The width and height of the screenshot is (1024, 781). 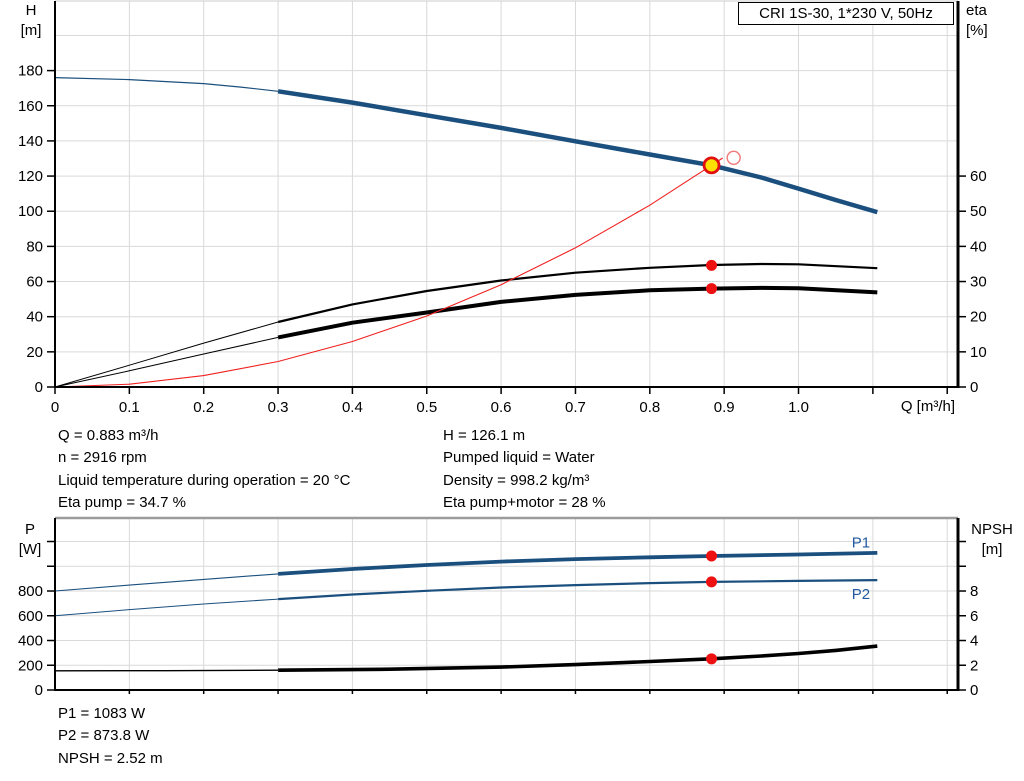 I want to click on x-tick-label: 0.6, so click(x=501, y=407).